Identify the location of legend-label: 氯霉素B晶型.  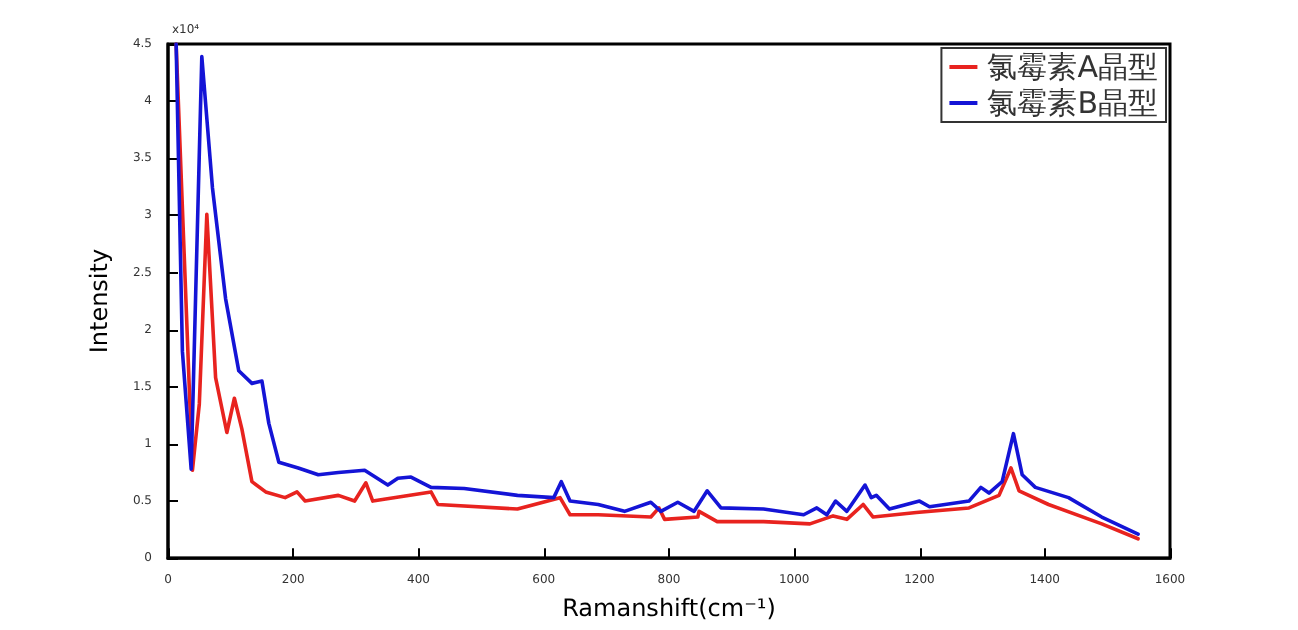
(1073, 103).